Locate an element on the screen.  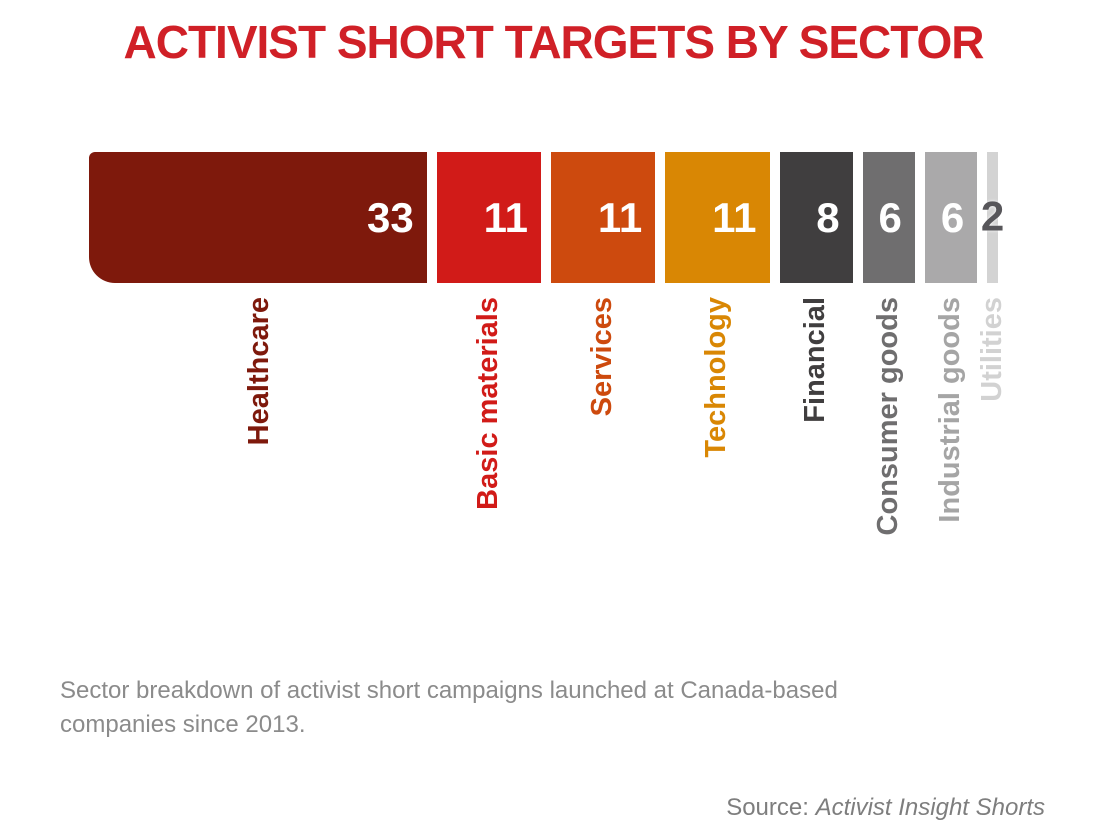
sector-label-services: Services is located at coordinates (602, 357).